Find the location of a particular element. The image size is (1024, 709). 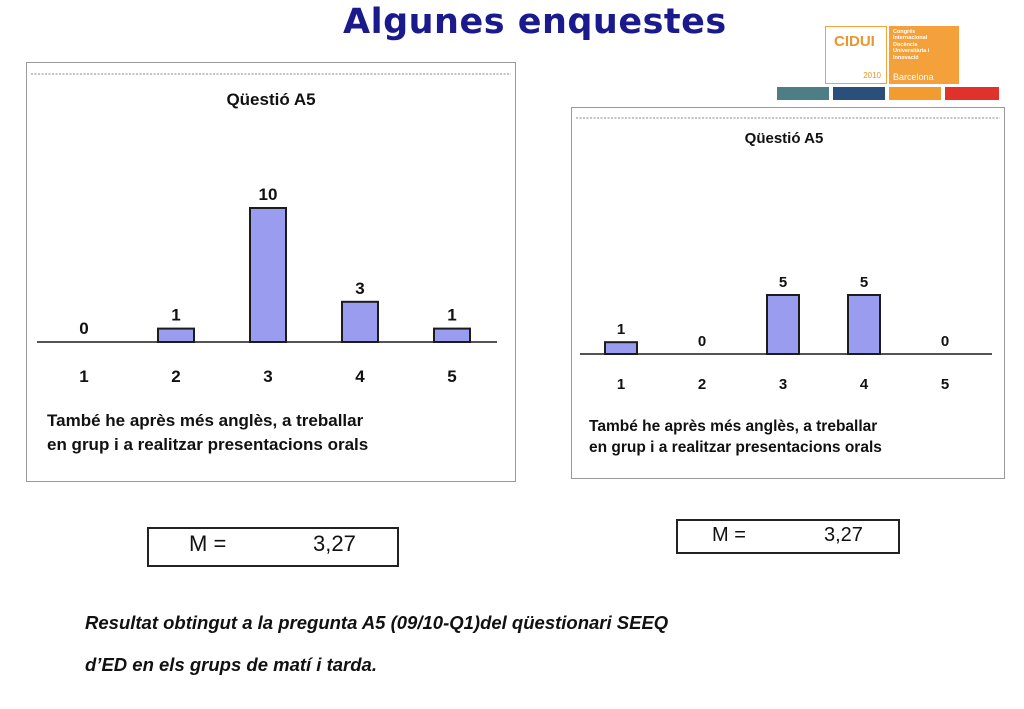

data-label-5: 1 is located at coordinates (451, 315).